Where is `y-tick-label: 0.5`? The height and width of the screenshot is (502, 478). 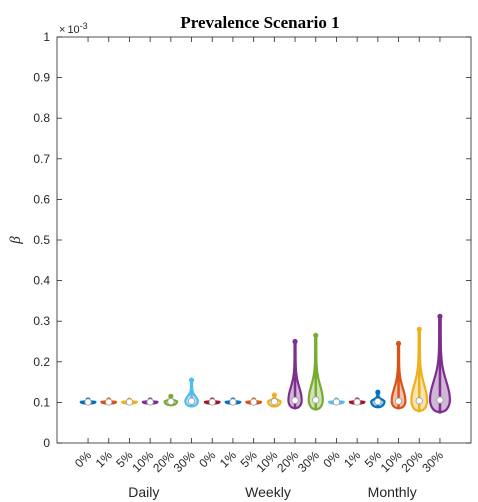
y-tick-label: 0.5 is located at coordinates (41, 240).